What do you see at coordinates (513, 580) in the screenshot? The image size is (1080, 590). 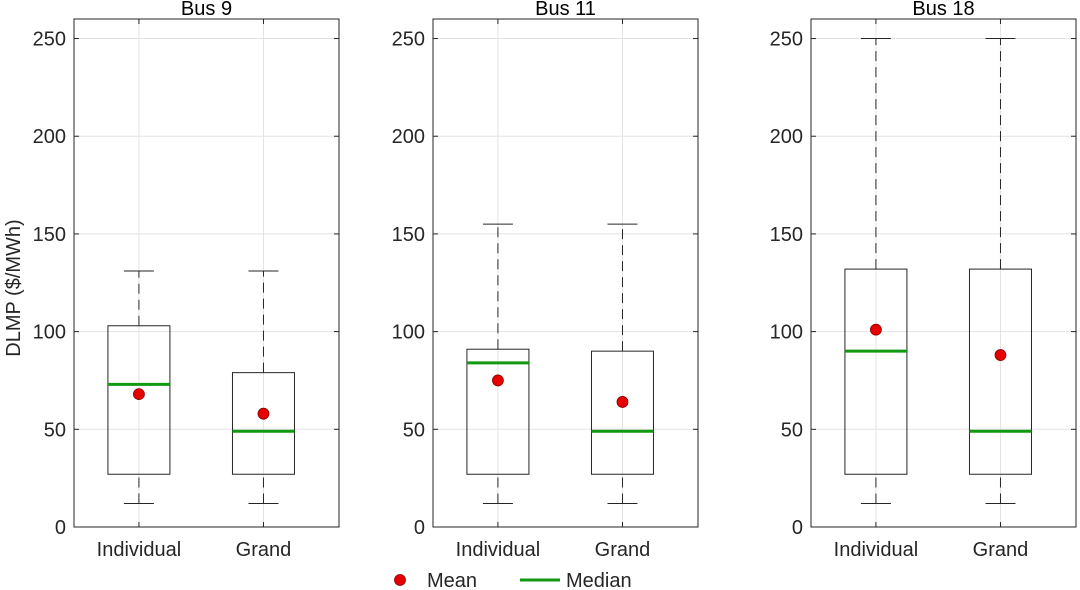 I see `legend: Mean Median` at bounding box center [513, 580].